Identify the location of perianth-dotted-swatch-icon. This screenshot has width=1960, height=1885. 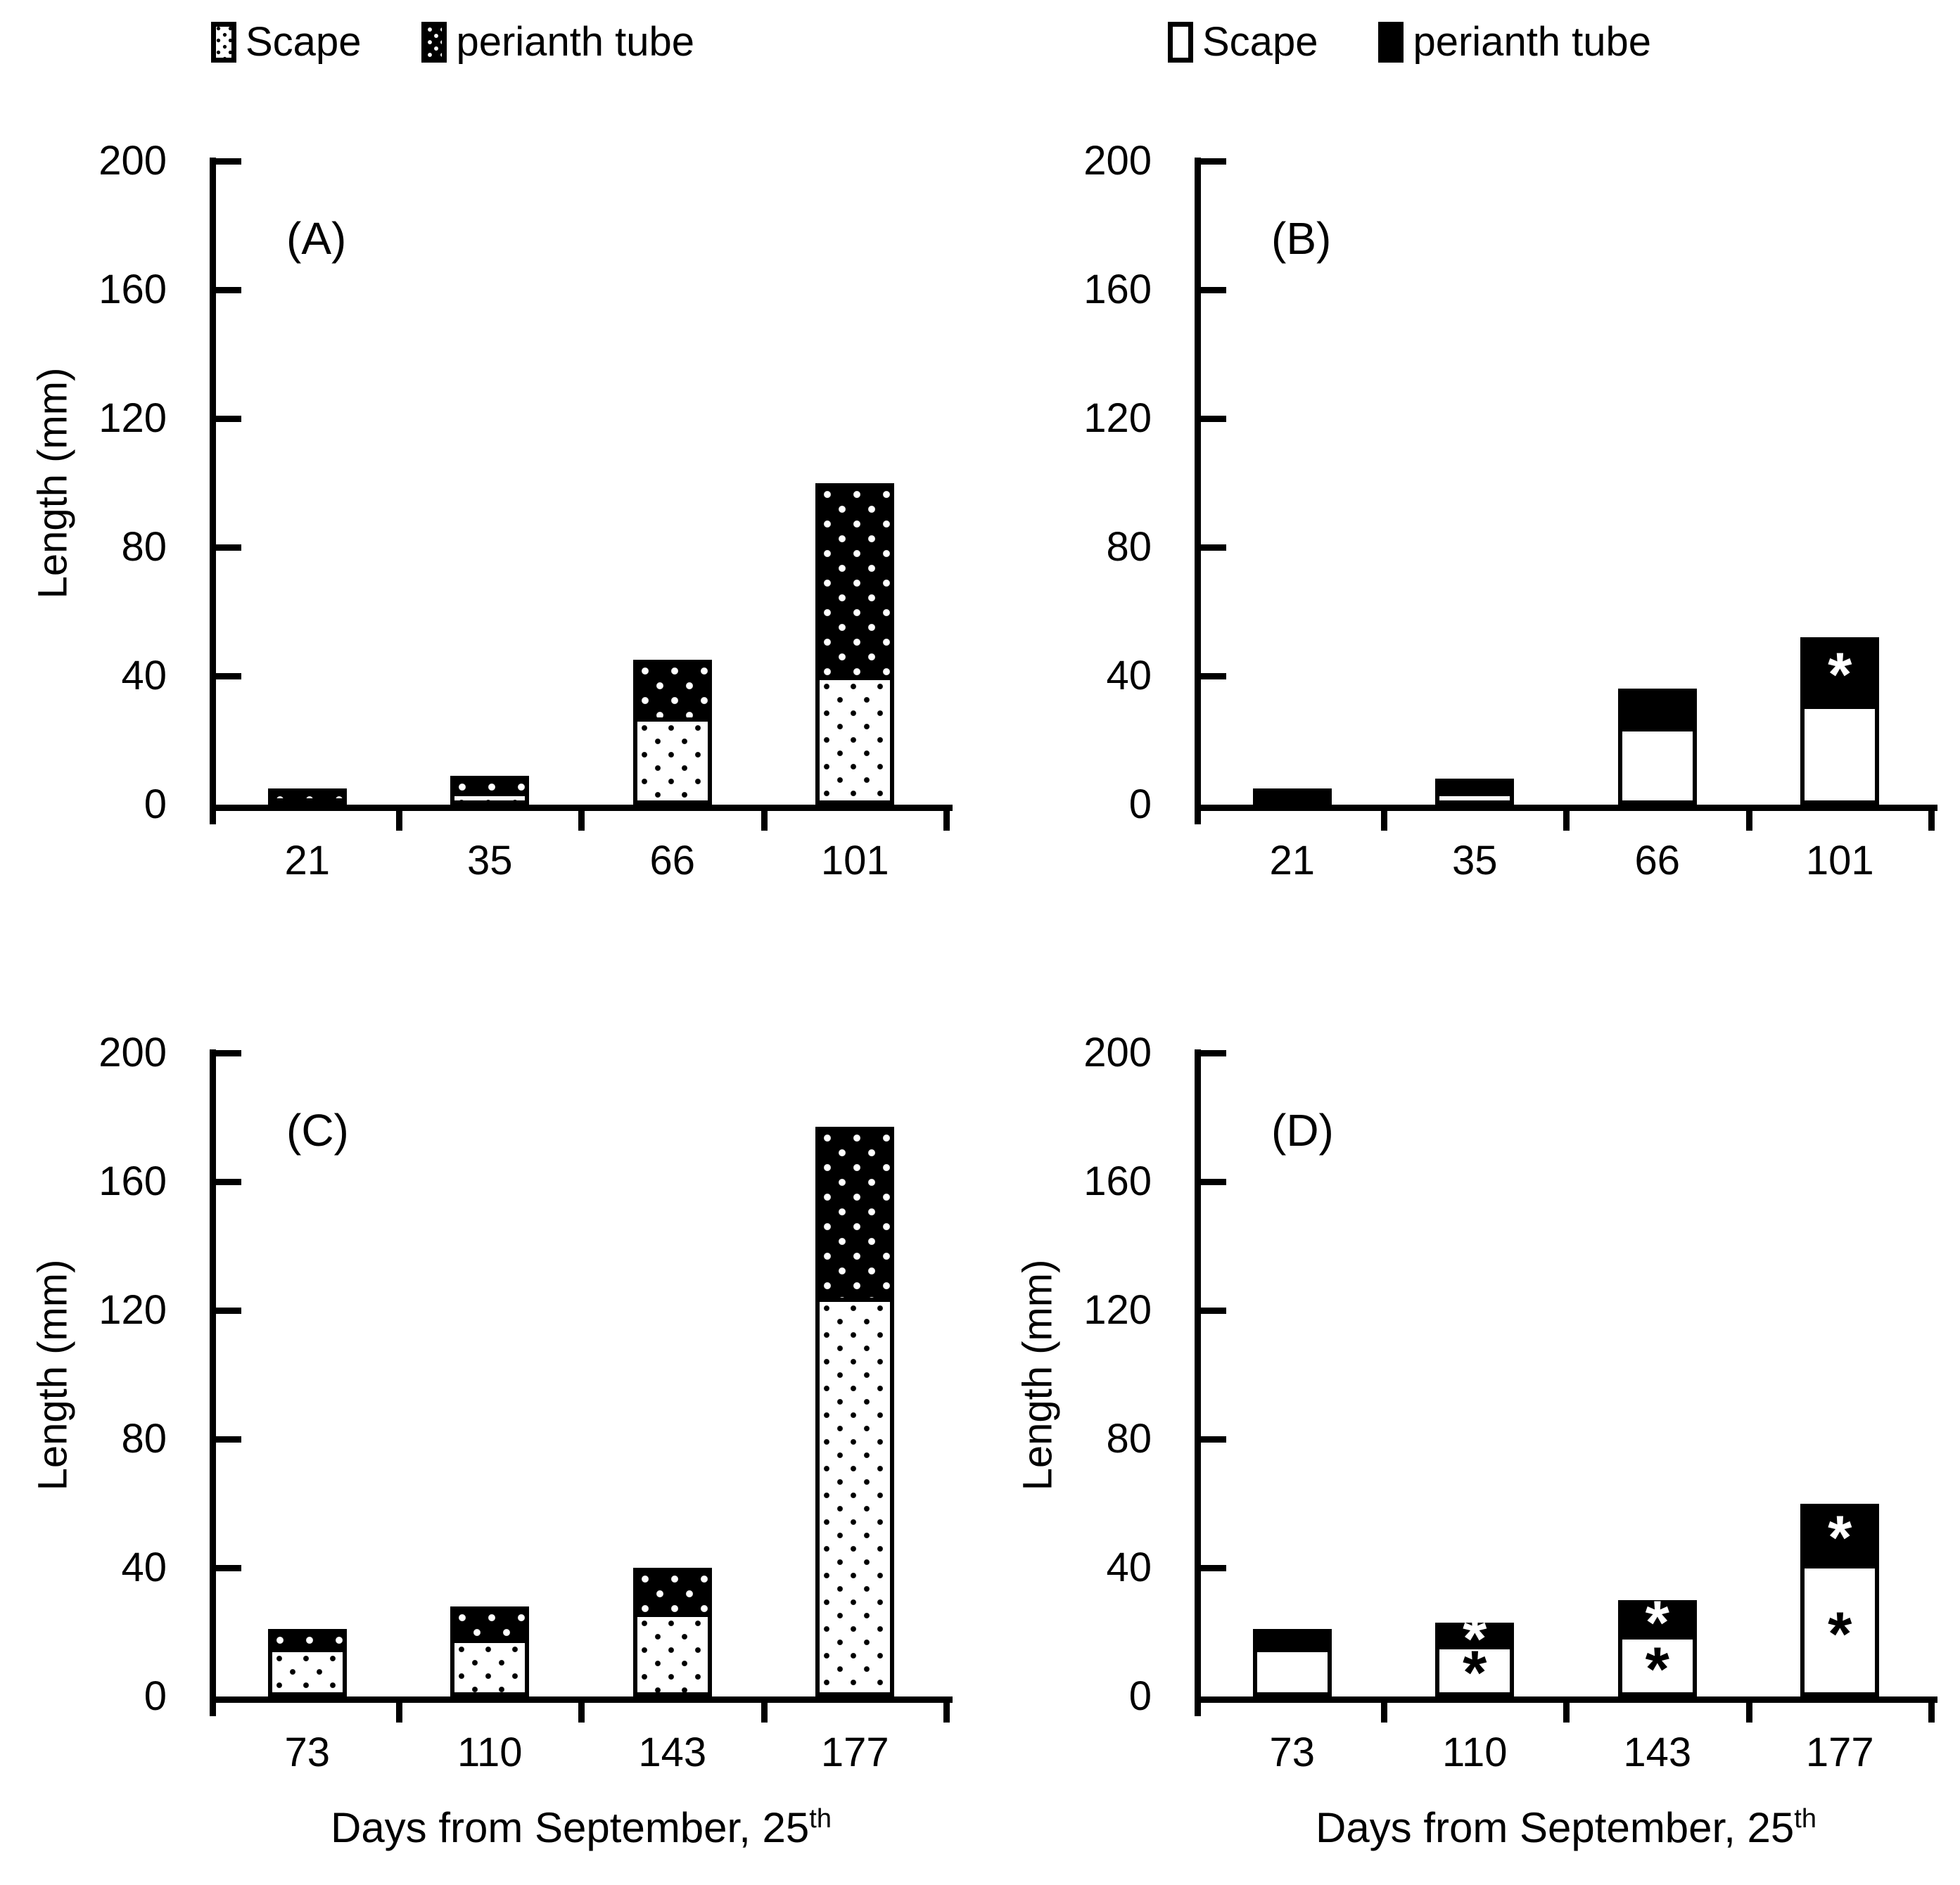
(434, 42).